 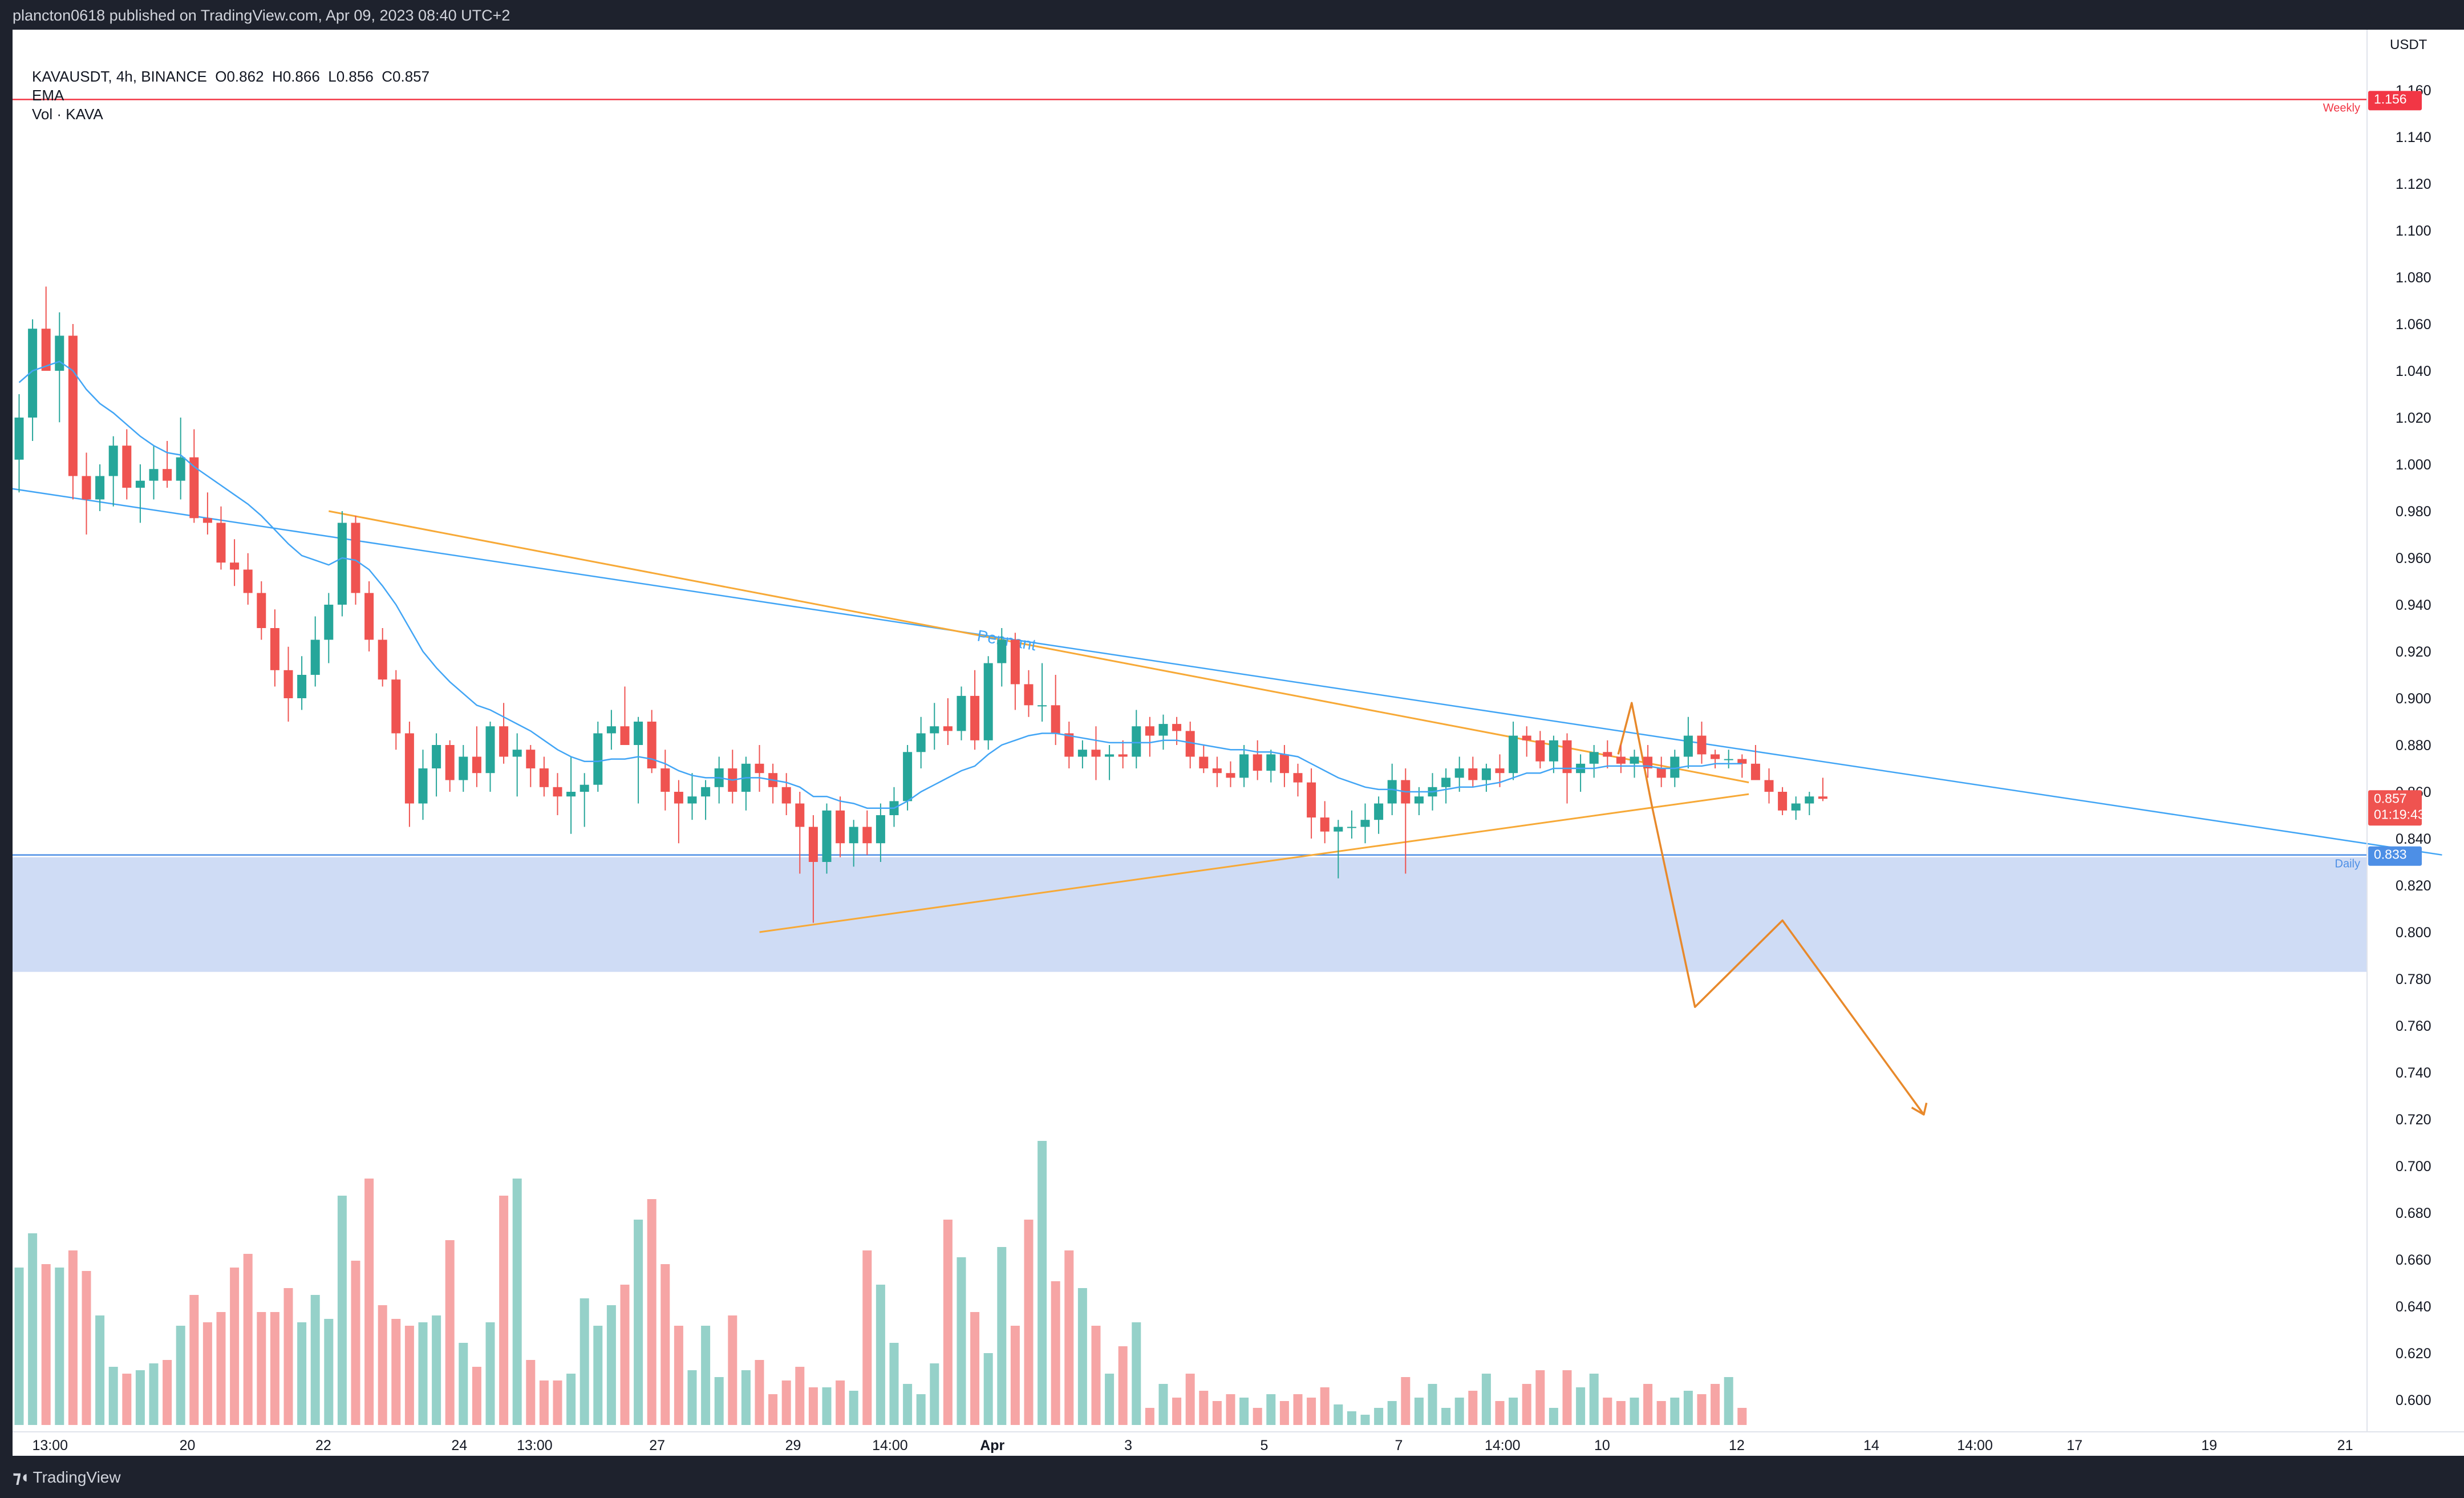 I want to click on price-tick-label: 0.760, so click(x=2413, y=1026).